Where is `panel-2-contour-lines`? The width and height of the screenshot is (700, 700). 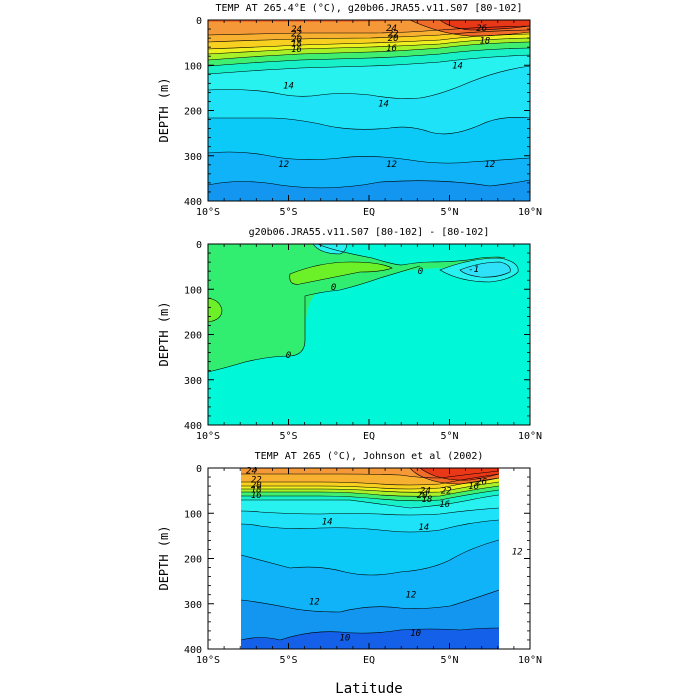
panel-2-contour-lines is located at coordinates (363, 308).